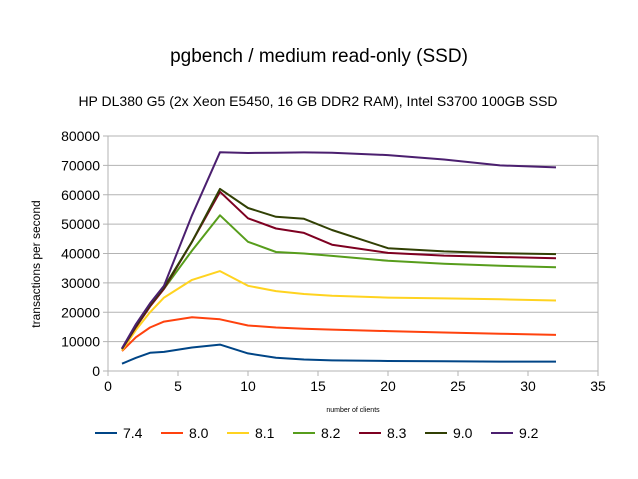 The width and height of the screenshot is (638, 479). I want to click on x-tick-label: 10, so click(248, 386).